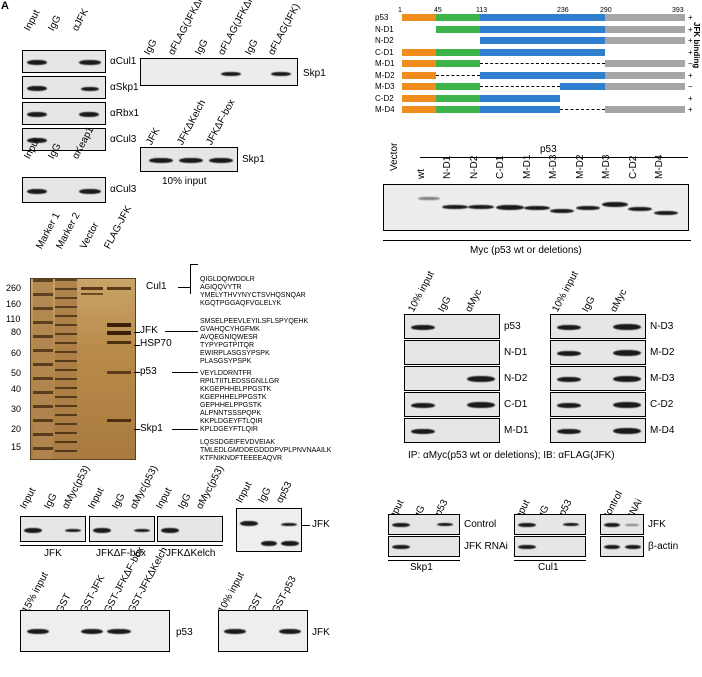 Image resolution: width=702 pixels, height=677 pixels. I want to click on row-label: N-D1, so click(516, 352).